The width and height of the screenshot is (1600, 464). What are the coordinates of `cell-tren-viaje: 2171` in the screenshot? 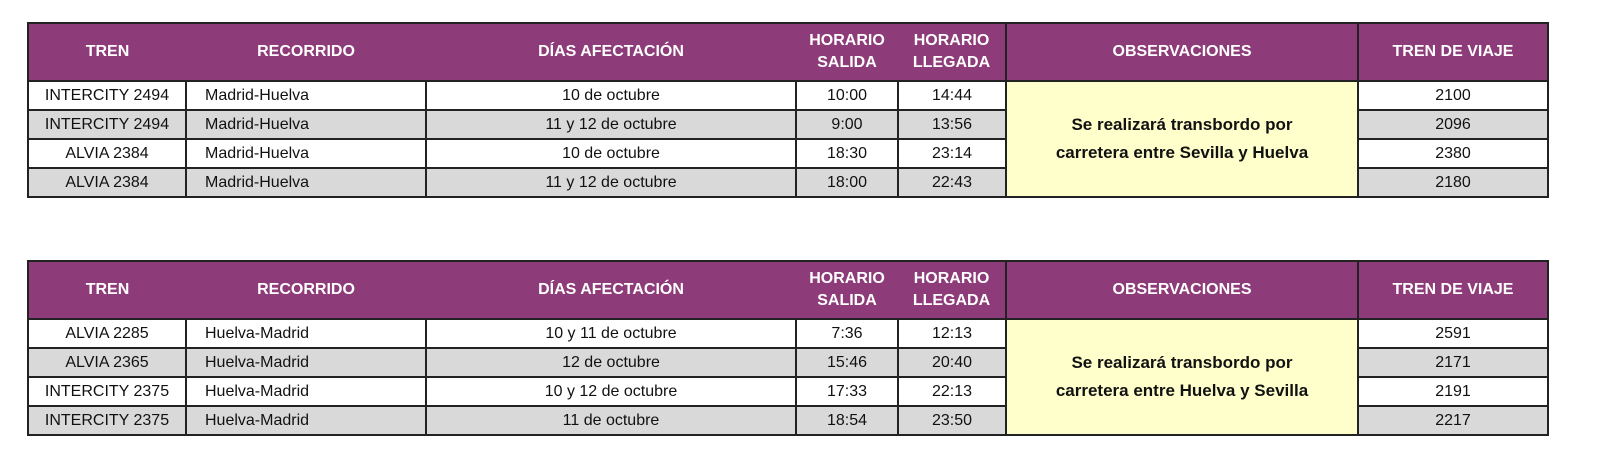 It's located at (1453, 362).